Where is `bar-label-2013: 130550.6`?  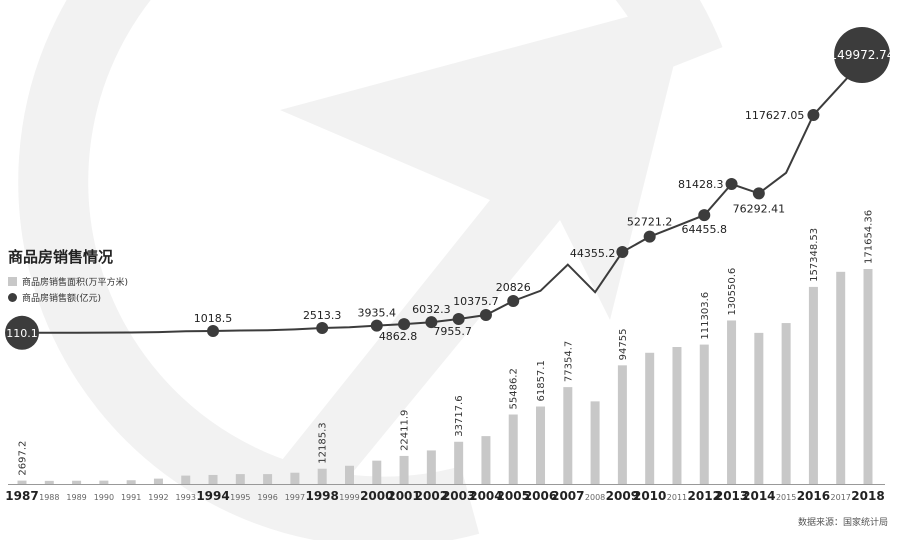
bar-label-2013: 130550.6 is located at coordinates (732, 292).